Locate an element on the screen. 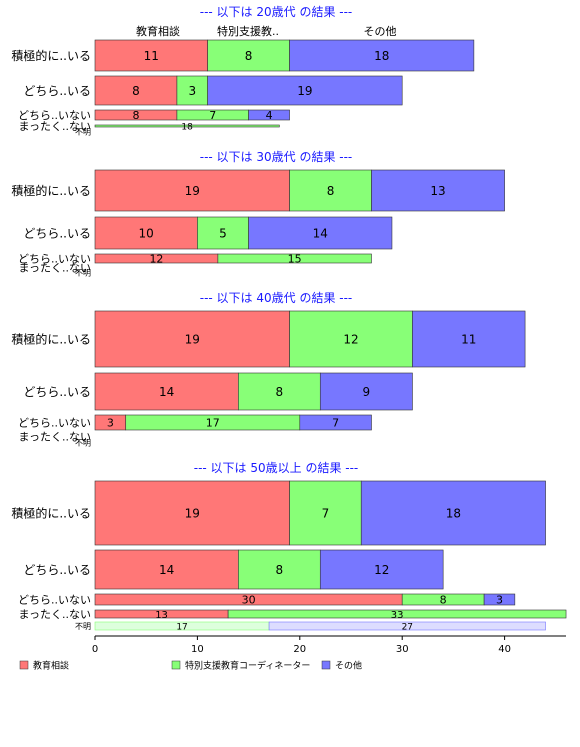 This screenshot has width=580, height=747. bar-value-label: 5 is located at coordinates (223, 234).